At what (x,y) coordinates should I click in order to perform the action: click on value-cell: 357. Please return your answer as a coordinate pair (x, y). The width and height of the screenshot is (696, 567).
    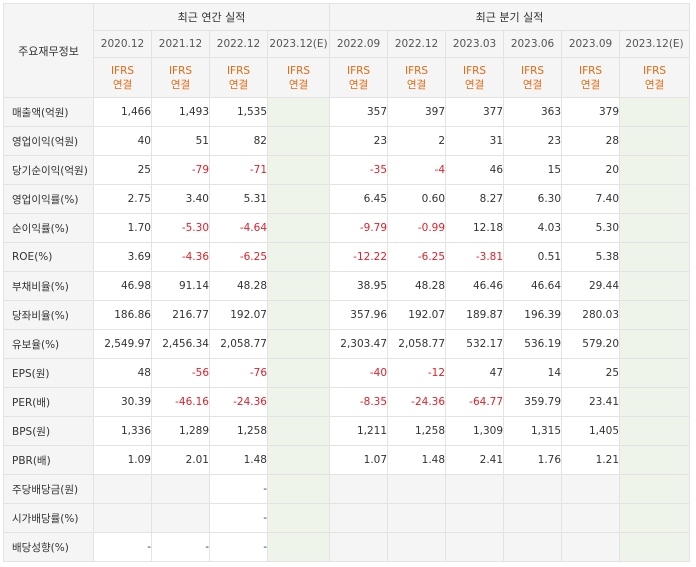
    Looking at the image, I should click on (359, 112).